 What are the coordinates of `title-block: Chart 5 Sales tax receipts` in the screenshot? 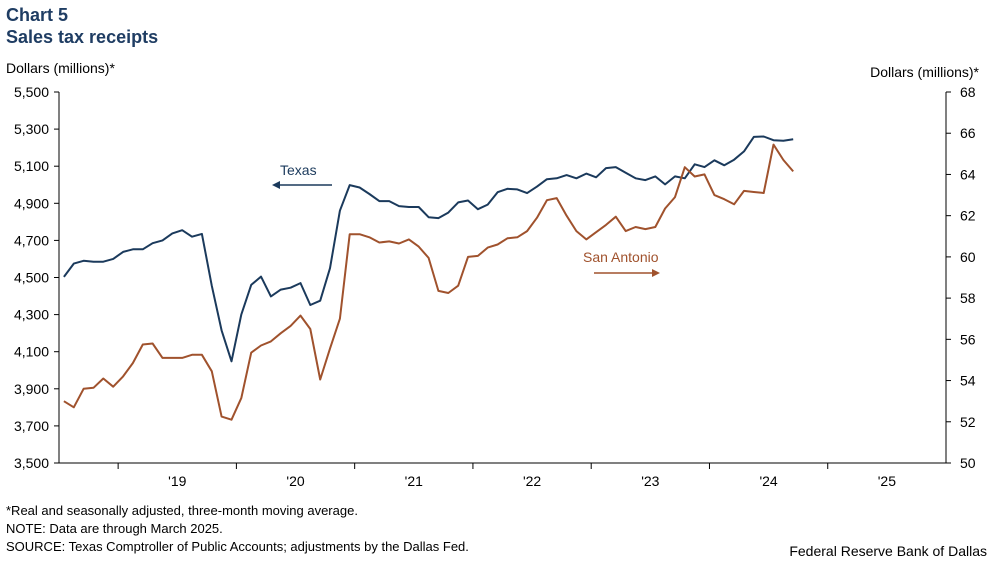 It's located at (82, 26).